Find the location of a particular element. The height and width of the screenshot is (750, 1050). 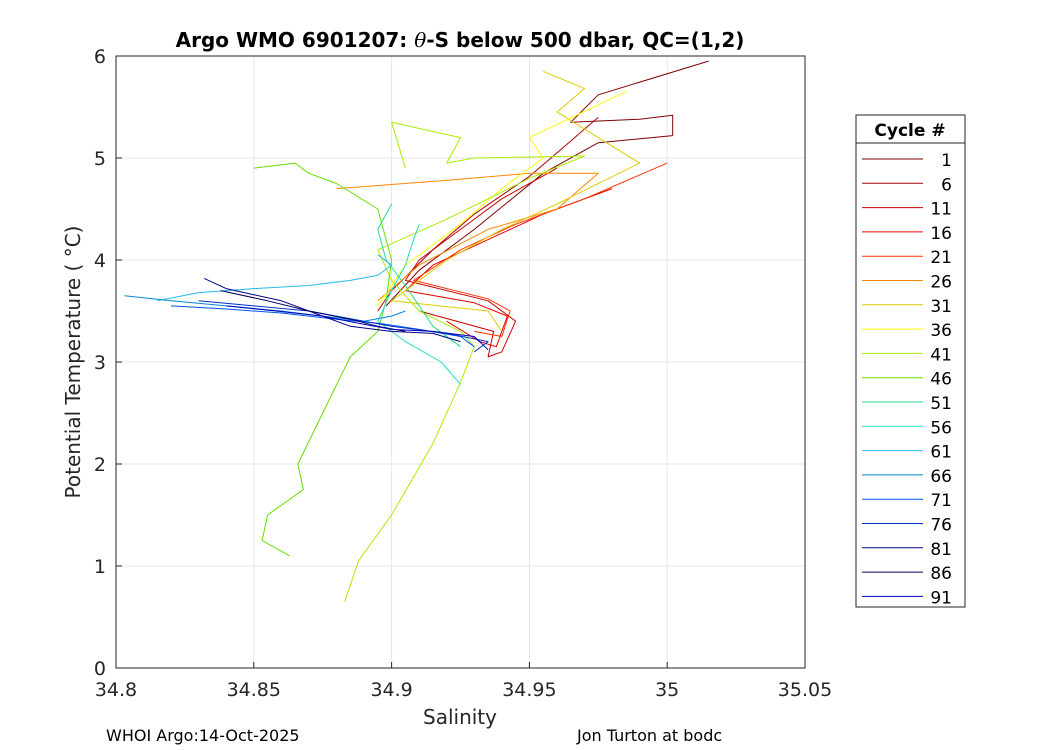

x-tick-label: 35.05 is located at coordinates (805, 690).